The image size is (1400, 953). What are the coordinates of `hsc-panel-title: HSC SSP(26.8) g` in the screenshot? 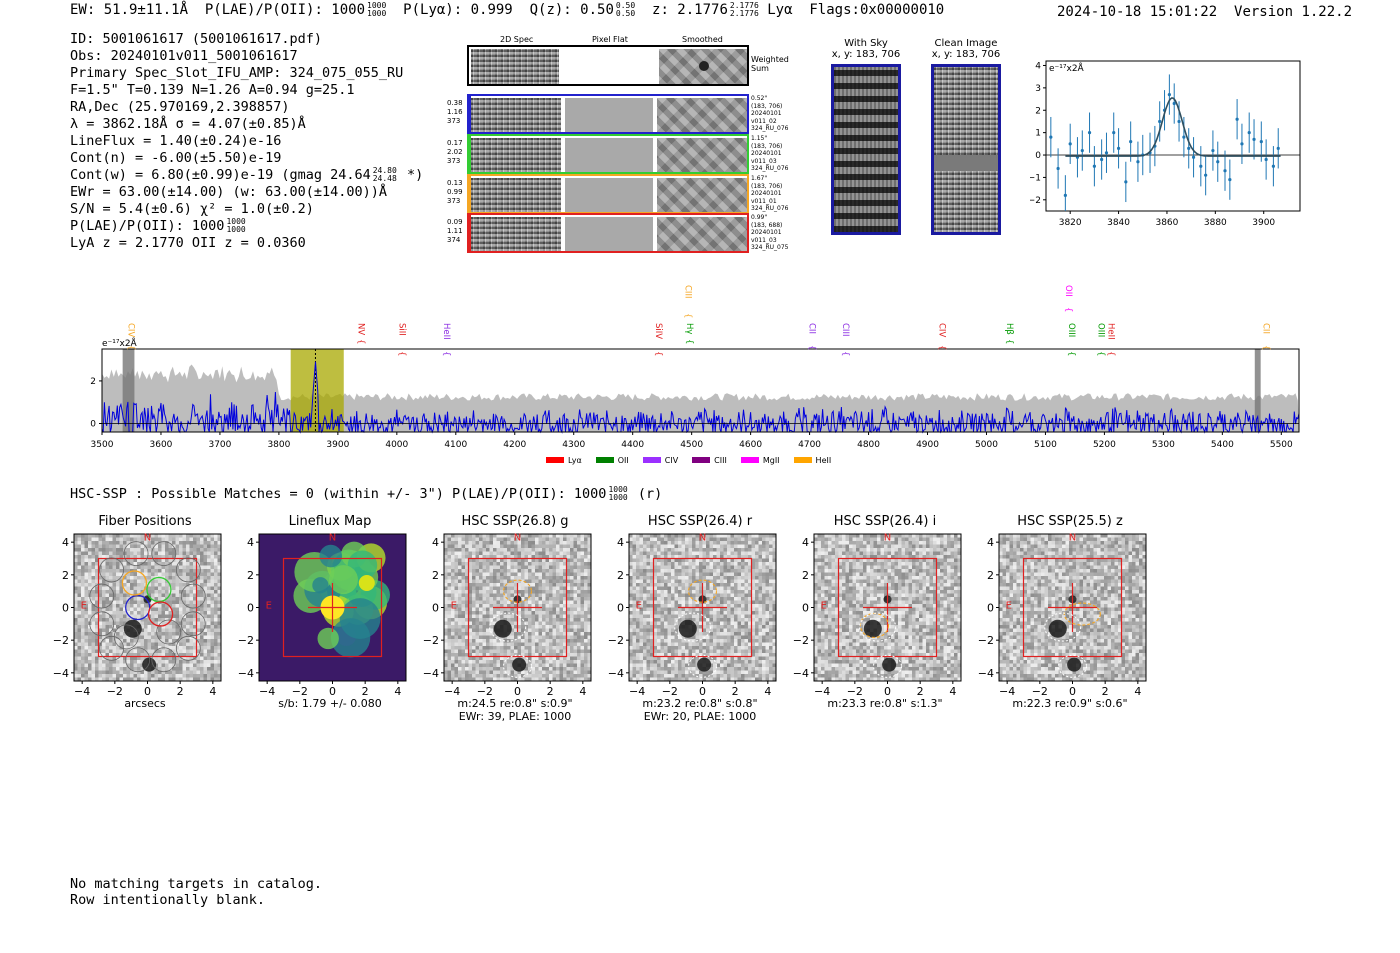 It's located at (515, 521).